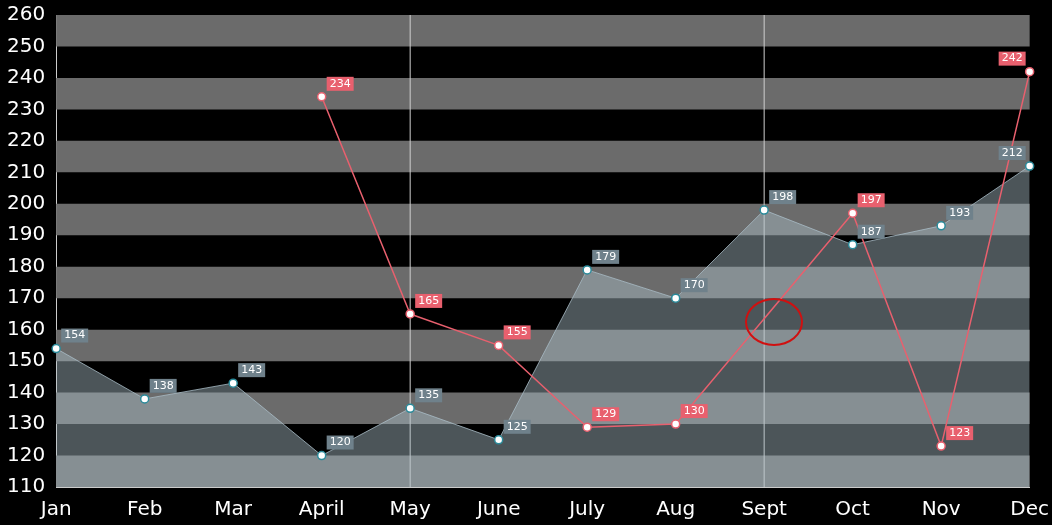 The width and height of the screenshot is (1052, 525). Describe the element at coordinates (586, 508) in the screenshot. I see `x-tick-label: July` at that location.